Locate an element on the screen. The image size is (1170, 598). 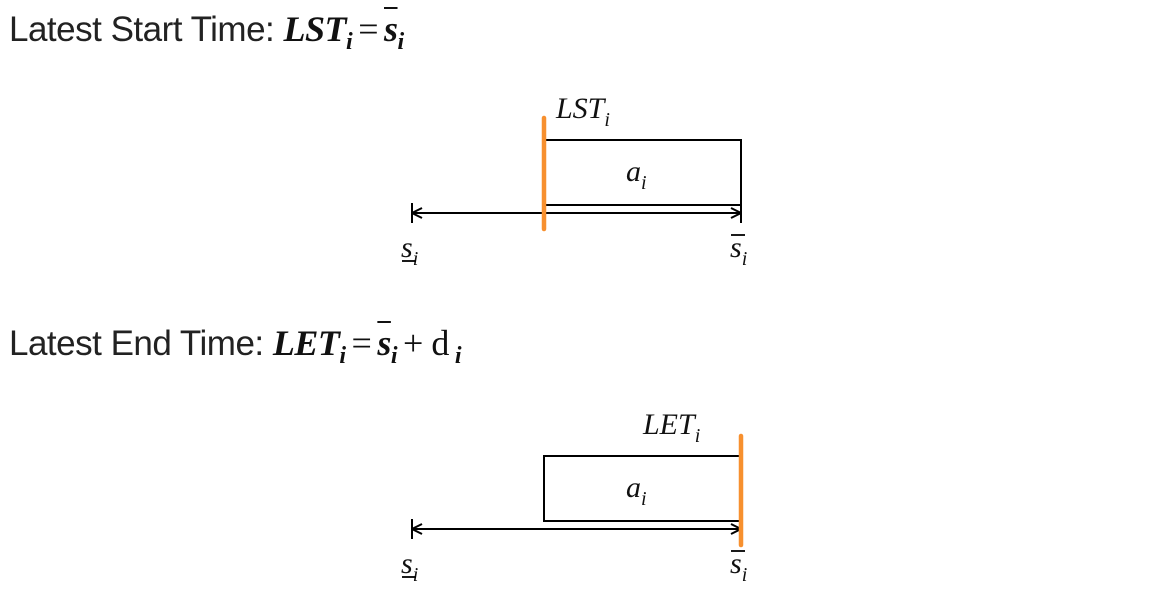
lst-diagram: LSTi ai si si is located at coordinates (574, 181).